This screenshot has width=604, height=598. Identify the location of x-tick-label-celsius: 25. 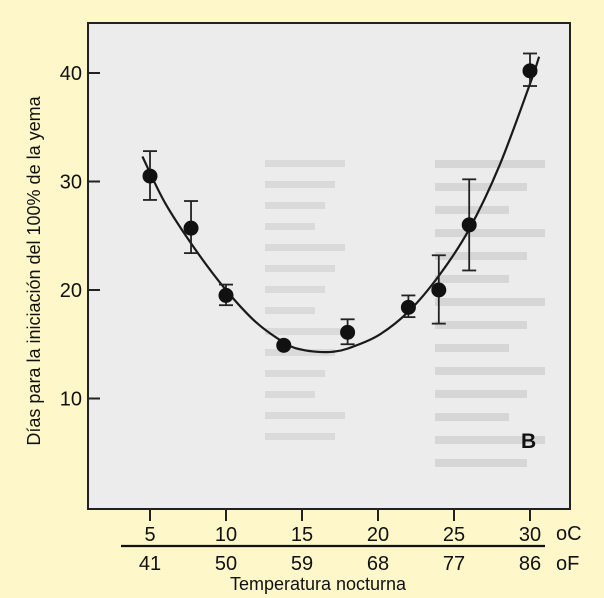
(454, 535).